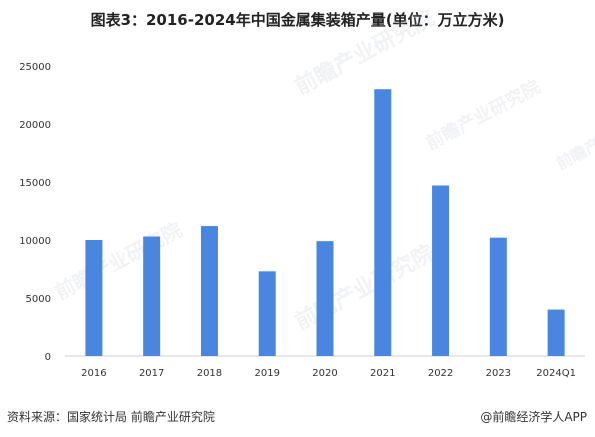  I want to click on app-credit-text: @前瞻经济学人APP, so click(533, 417).